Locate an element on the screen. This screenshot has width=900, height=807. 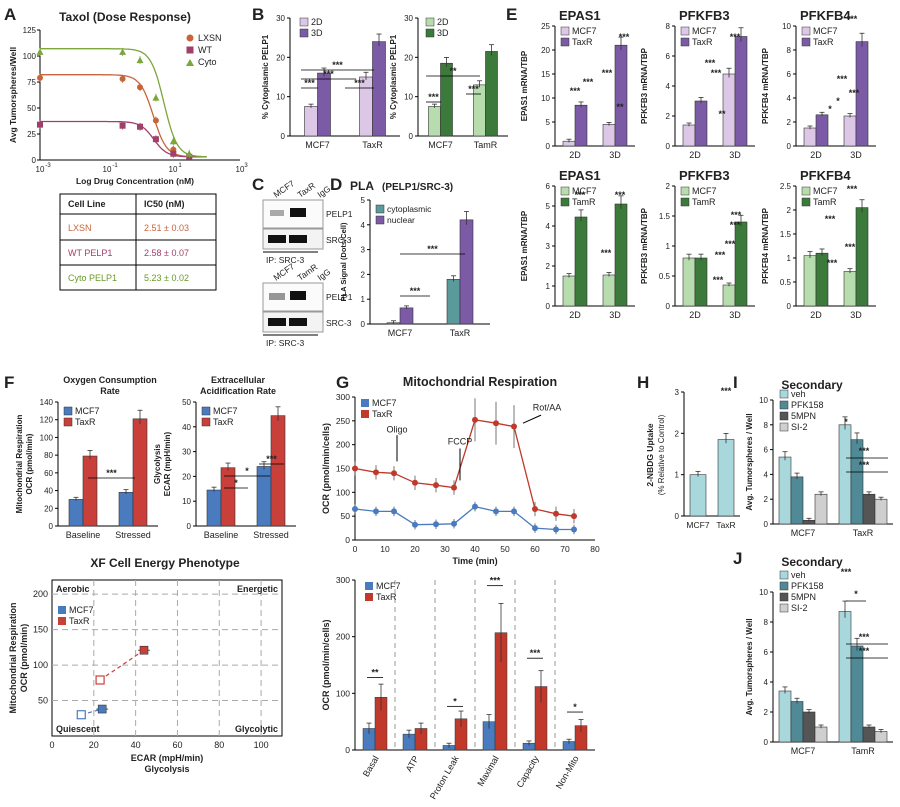
x-axis-label: Time (min) is located at coordinates (474, 561).